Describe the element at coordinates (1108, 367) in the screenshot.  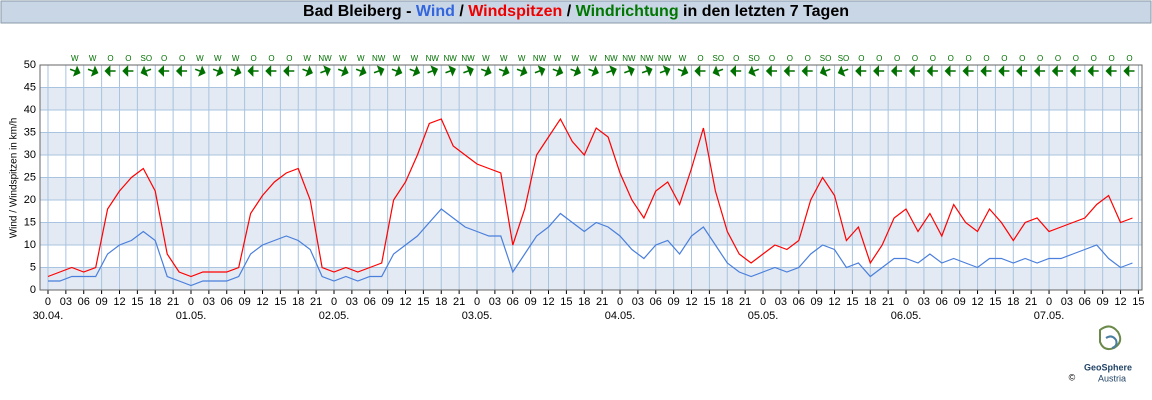
I see `logo-name: GeoSphere` at that location.